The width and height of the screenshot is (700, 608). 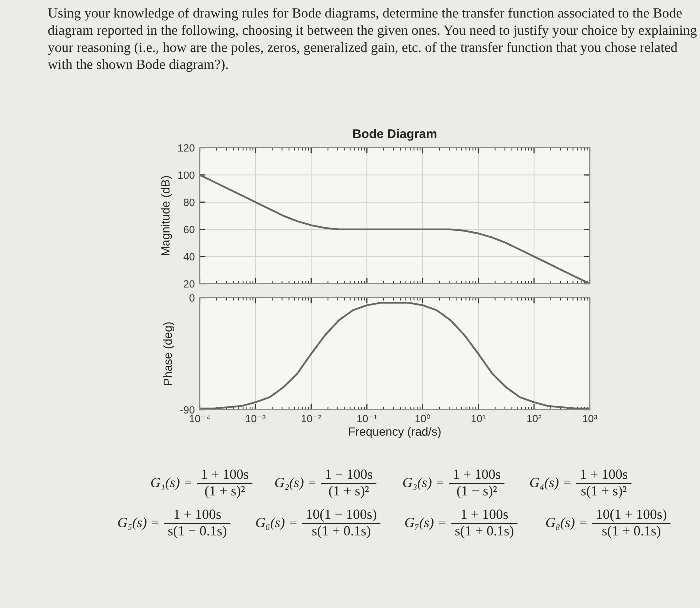 I want to click on y-tick-label: 80, so click(x=189, y=202).